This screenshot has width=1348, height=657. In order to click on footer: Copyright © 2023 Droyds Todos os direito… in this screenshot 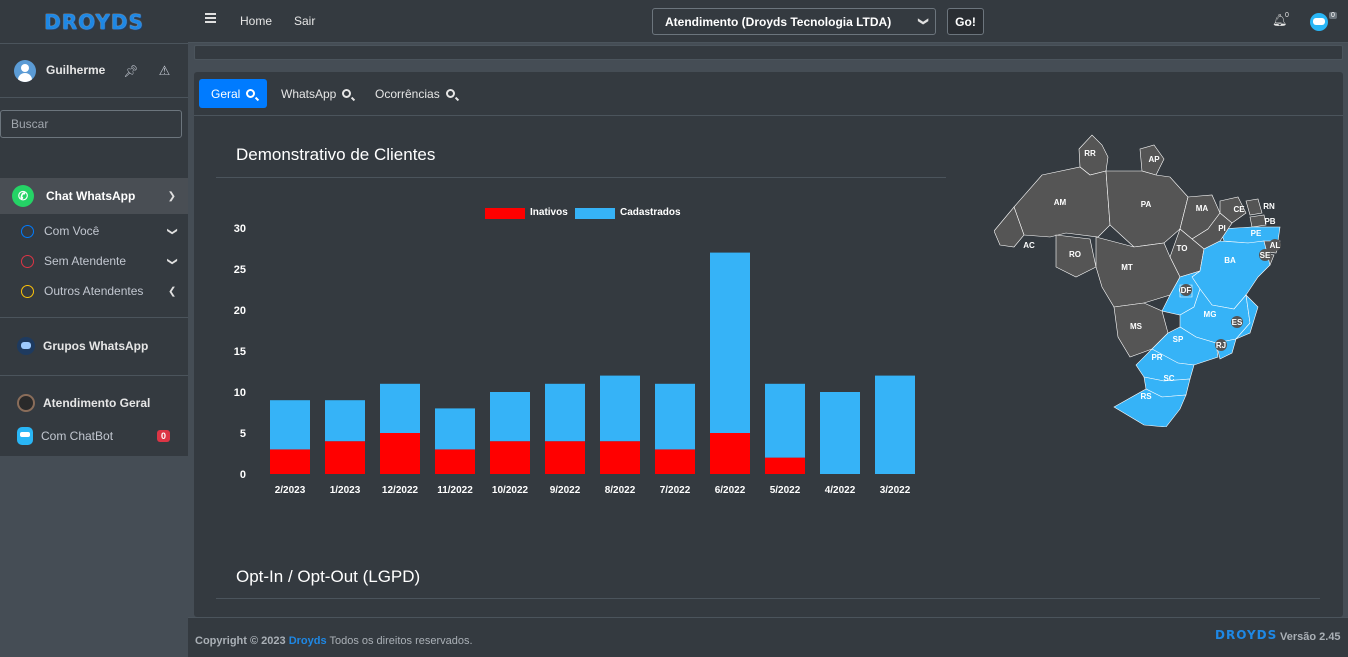, I will do `click(768, 637)`.